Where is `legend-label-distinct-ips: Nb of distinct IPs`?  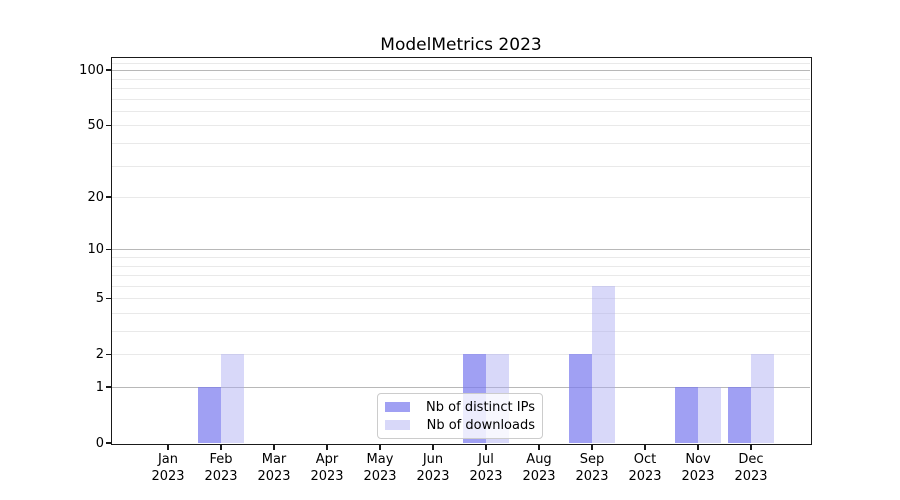
legend-label-distinct-ips: Nb of distinct IPs is located at coordinates (480, 407).